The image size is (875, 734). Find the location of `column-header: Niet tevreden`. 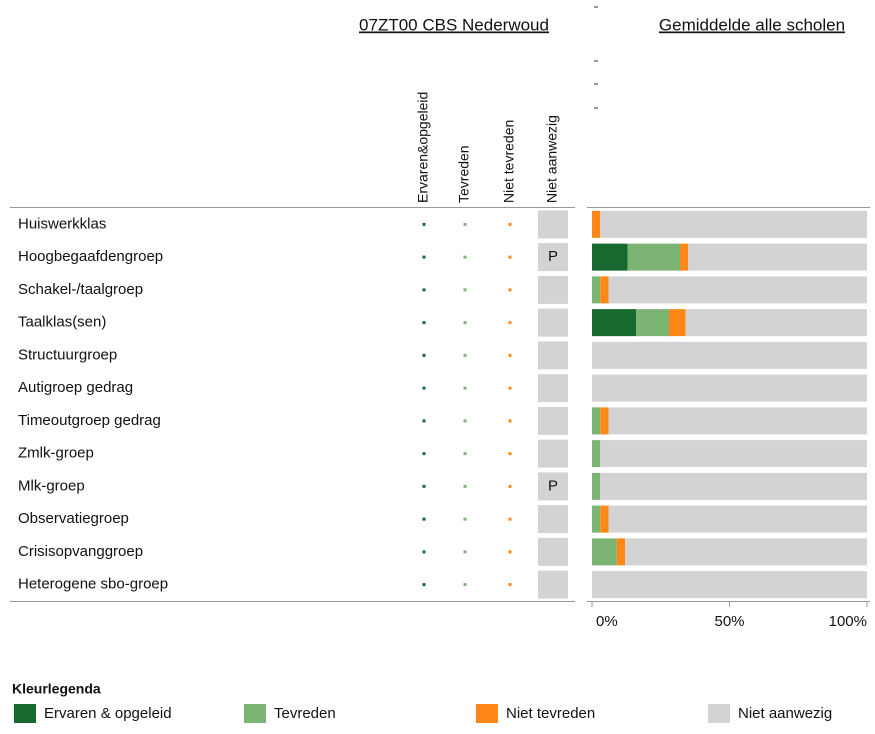

column-header: Niet tevreden is located at coordinates (509, 161).